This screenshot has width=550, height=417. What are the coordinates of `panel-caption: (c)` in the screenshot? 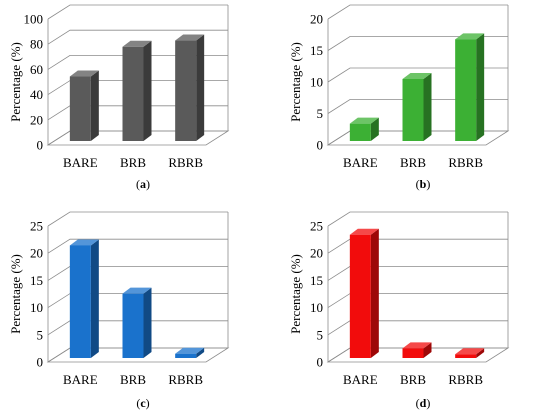 It's located at (142, 403).